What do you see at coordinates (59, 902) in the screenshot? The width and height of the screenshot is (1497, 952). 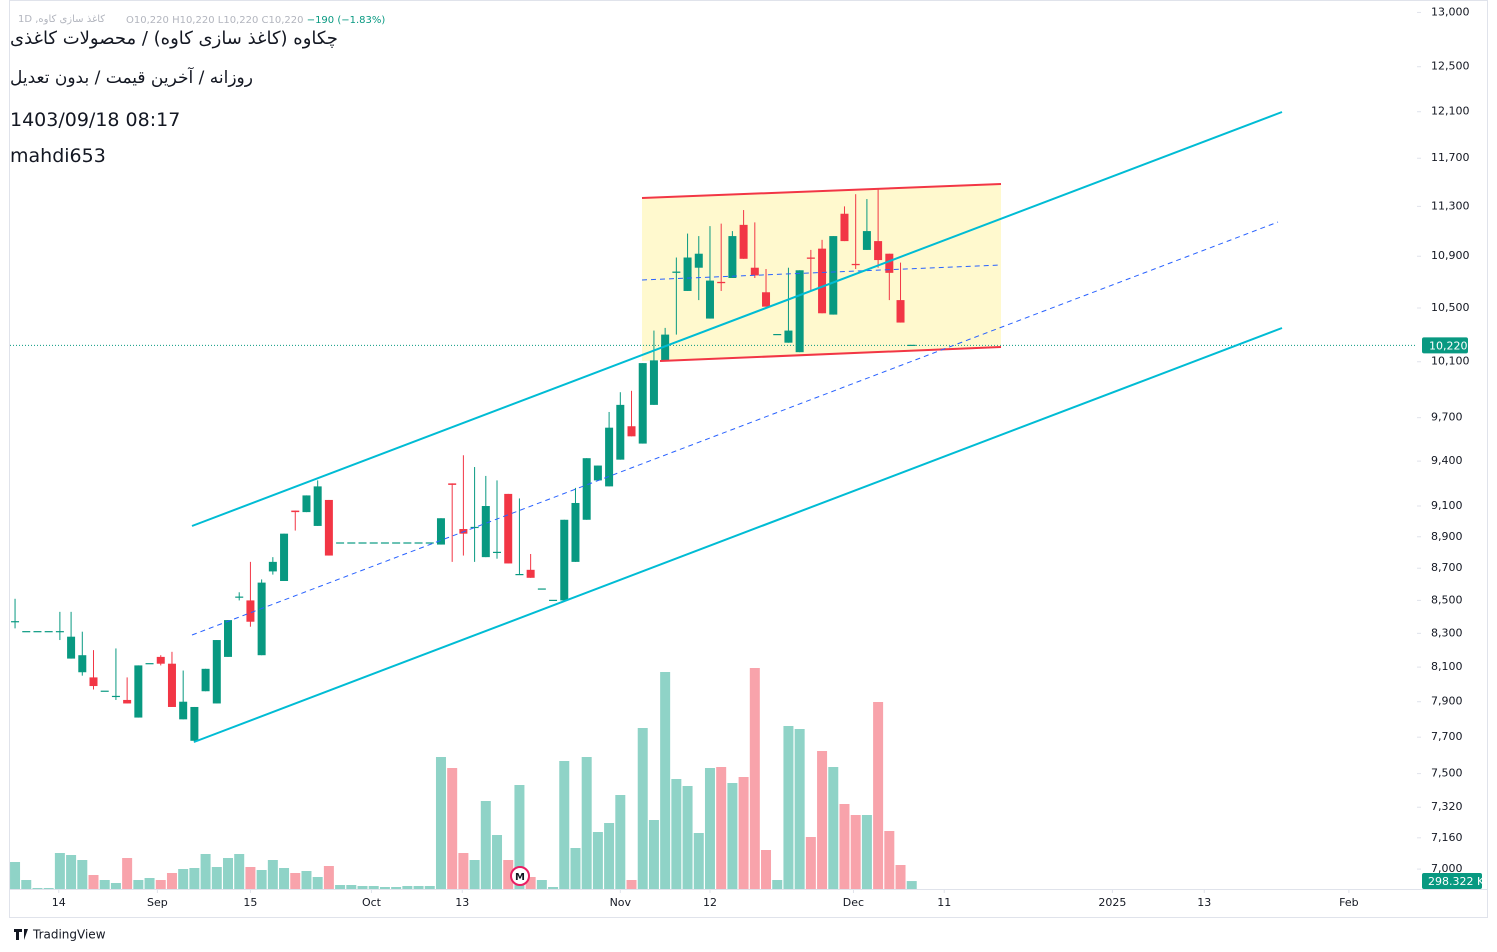 I see `x-tick-label: 14` at bounding box center [59, 902].